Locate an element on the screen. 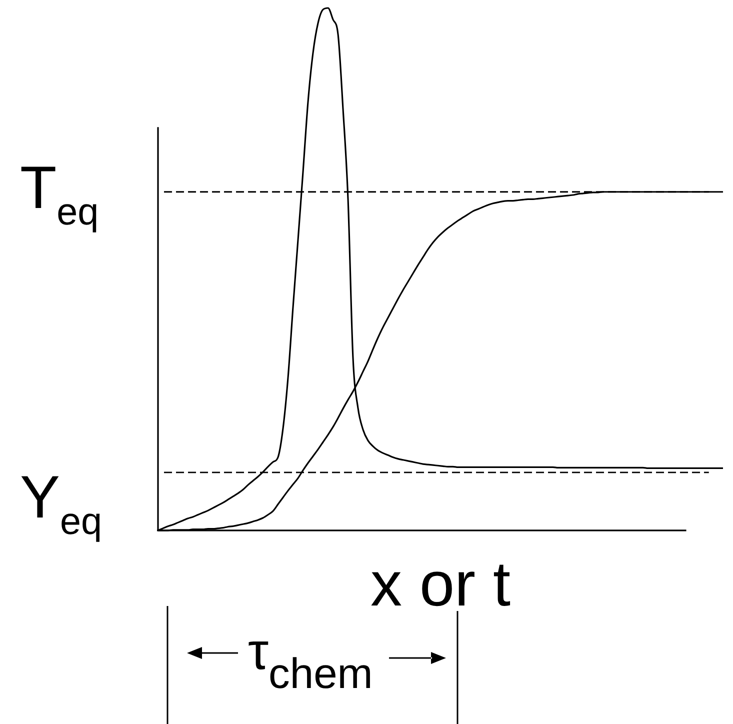 Image resolution: width=733 pixels, height=724 pixels. text: τ$_{chem}$ is located at coordinates (310, 660).